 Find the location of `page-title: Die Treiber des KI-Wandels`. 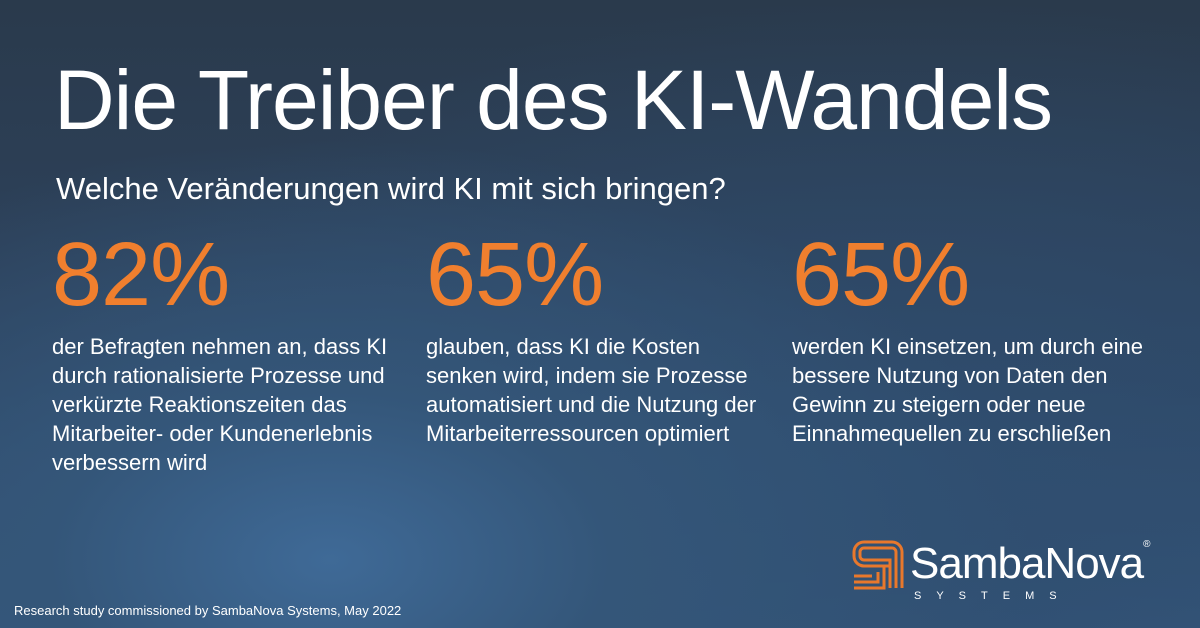

page-title: Die Treiber des KI-Wandels is located at coordinates (553, 100).